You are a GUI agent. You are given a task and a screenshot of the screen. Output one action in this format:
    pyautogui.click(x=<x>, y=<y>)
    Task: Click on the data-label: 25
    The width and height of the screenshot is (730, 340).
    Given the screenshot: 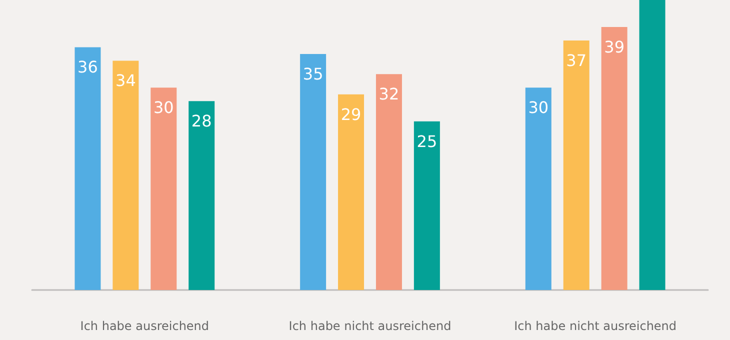 What is the action you would take?
    pyautogui.click(x=427, y=141)
    